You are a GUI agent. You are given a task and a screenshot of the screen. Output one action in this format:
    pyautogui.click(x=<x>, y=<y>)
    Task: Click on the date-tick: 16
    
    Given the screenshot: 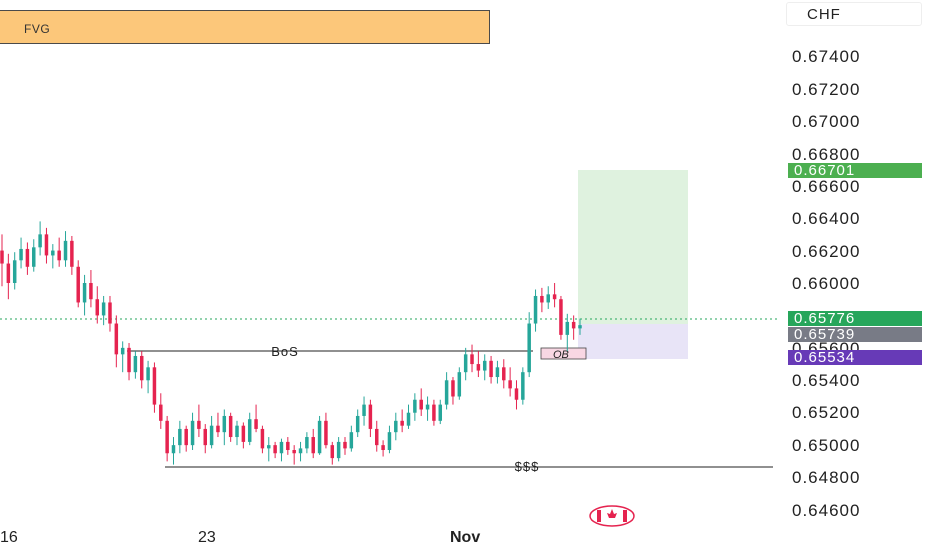 What is the action you would take?
    pyautogui.click(x=9, y=537)
    